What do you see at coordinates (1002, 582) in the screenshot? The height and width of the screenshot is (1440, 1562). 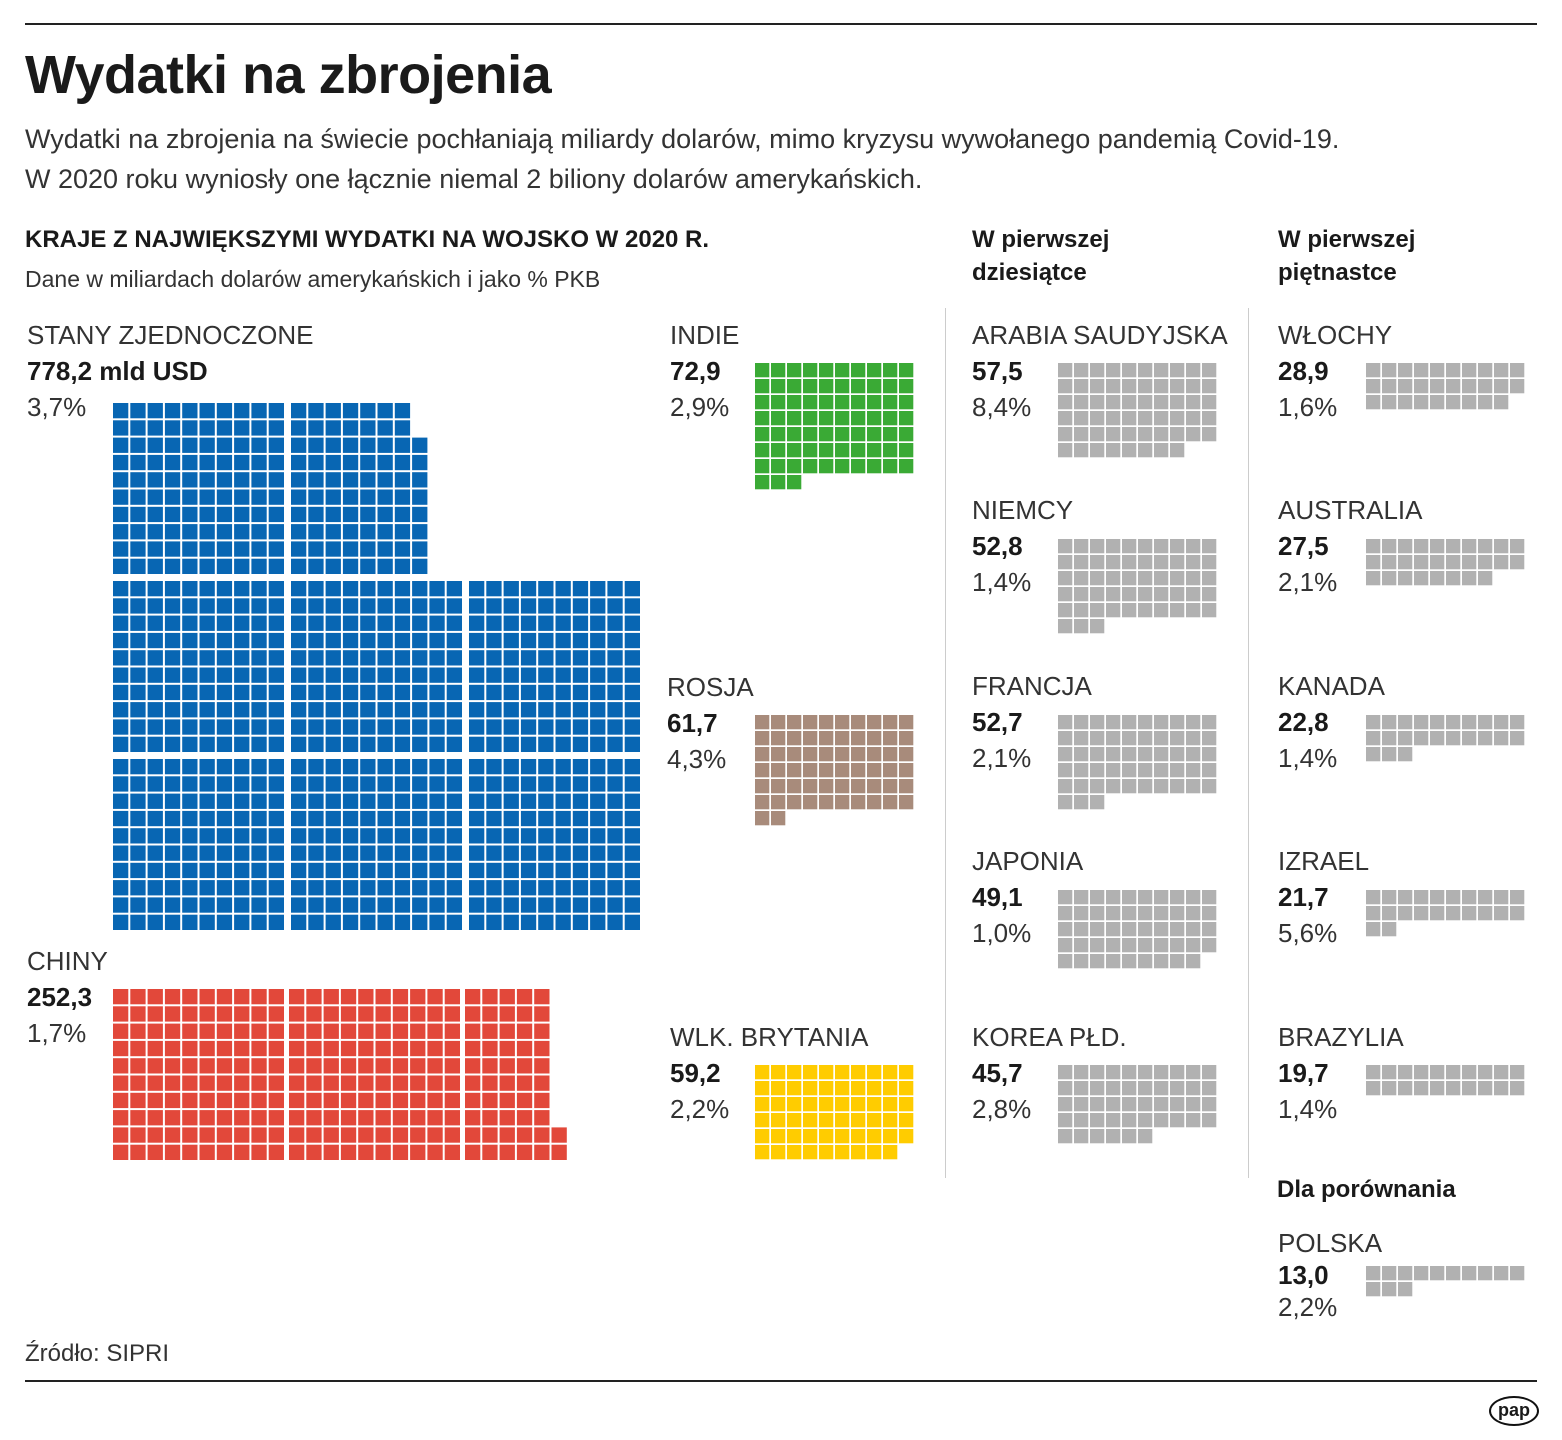 I see `country-gdp-pct: 1,4%` at bounding box center [1002, 582].